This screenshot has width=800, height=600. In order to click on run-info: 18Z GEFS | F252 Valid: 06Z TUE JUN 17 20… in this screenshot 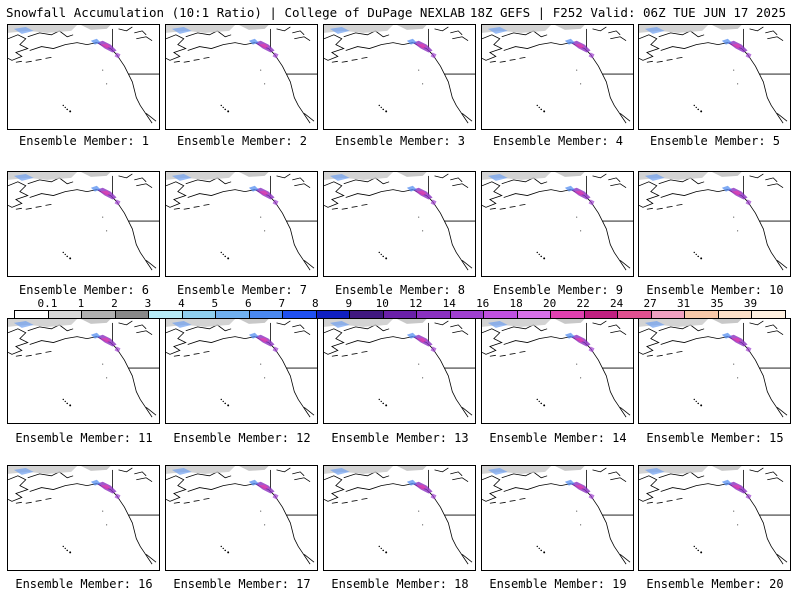, I will do `click(627, 12)`.